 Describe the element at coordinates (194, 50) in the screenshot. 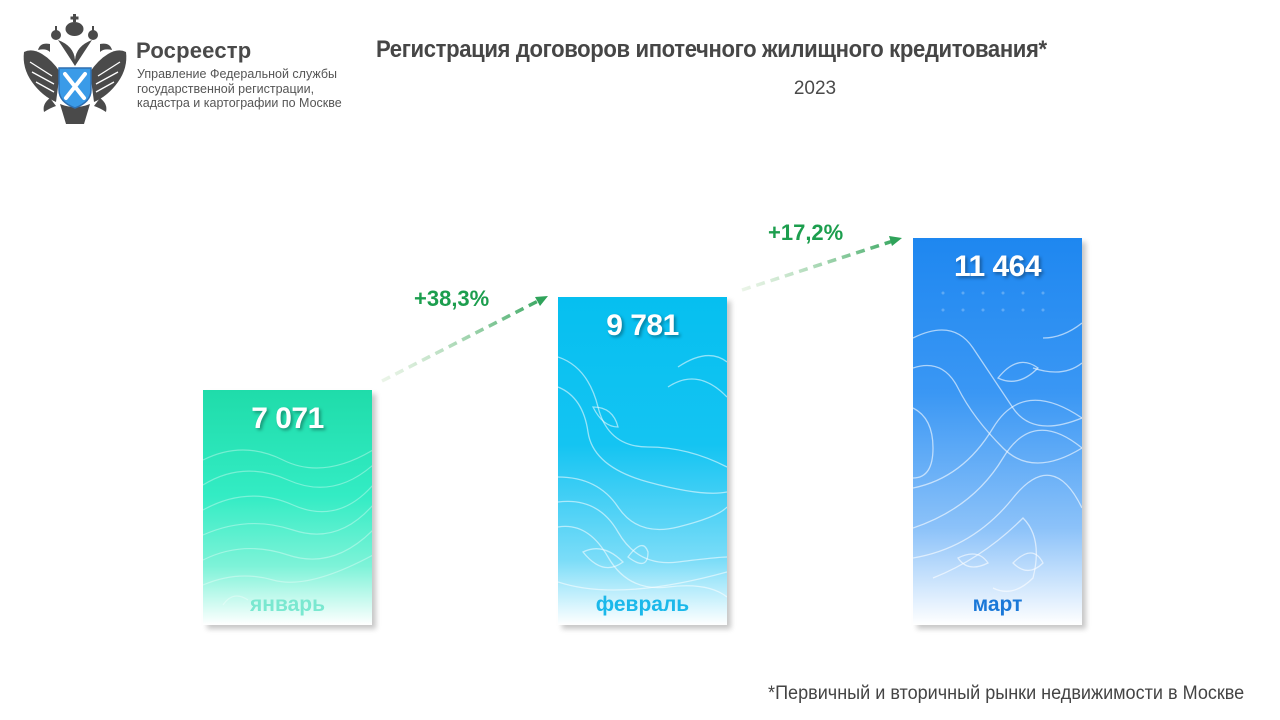

I see `brand-name: Росреестр` at that location.